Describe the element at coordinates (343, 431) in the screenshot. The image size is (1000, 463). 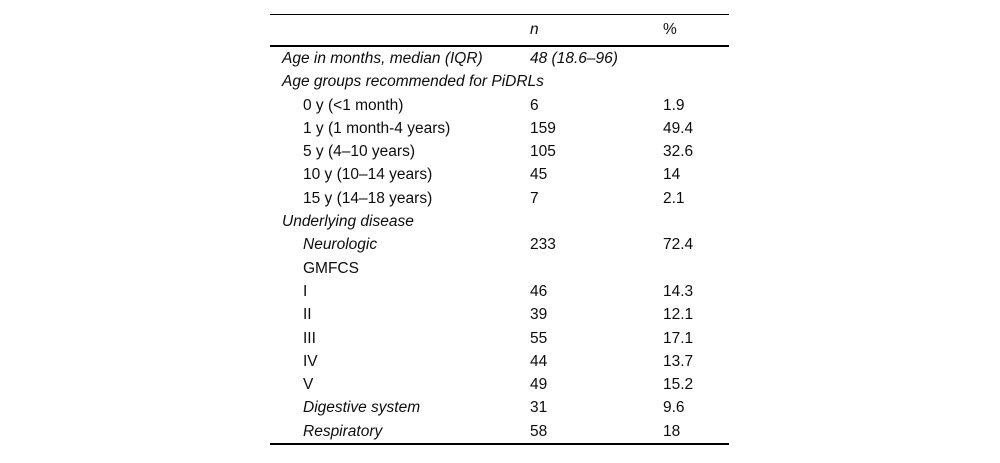
I see `row-label: Respiratory` at that location.